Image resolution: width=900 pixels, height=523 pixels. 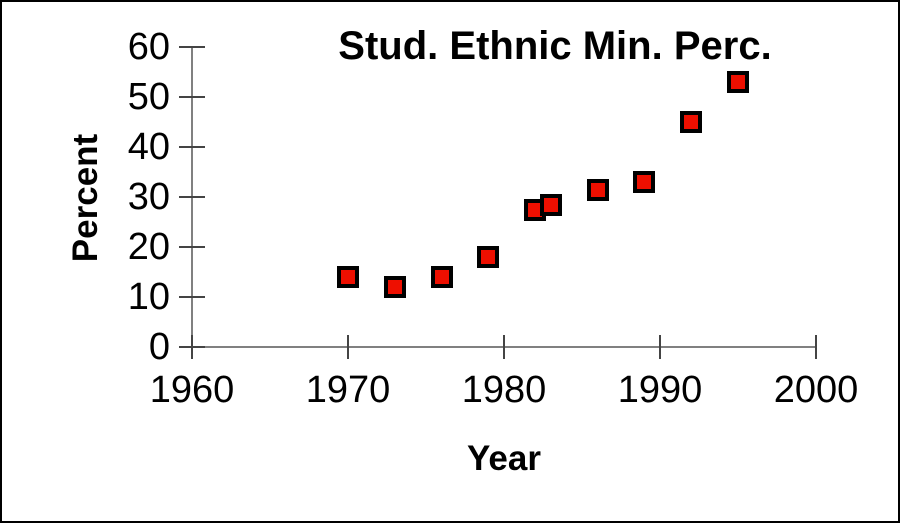 What do you see at coordinates (148, 197) in the screenshot?
I see `y-tick-label: 30` at bounding box center [148, 197].